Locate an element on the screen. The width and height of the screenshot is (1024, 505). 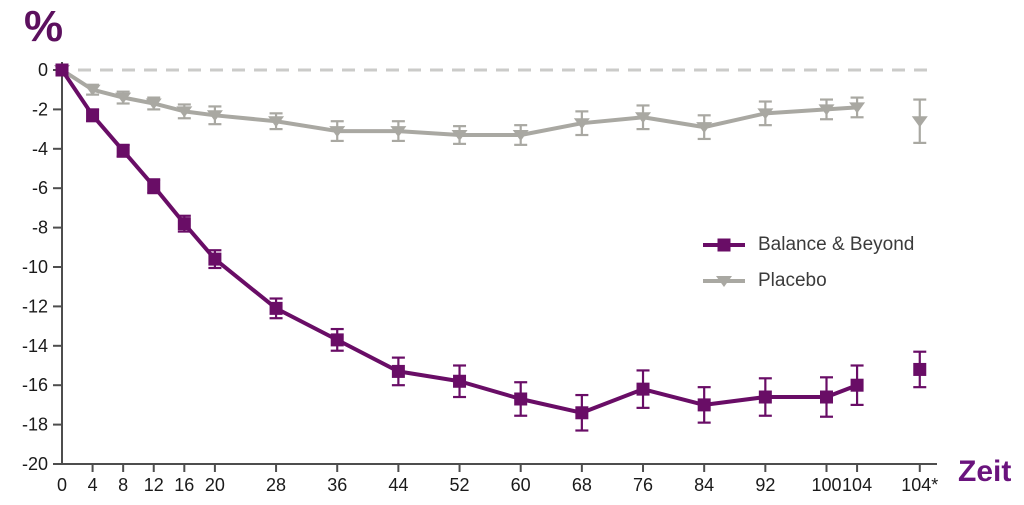
x-axis-tick-label: 12 is located at coordinates (154, 485).